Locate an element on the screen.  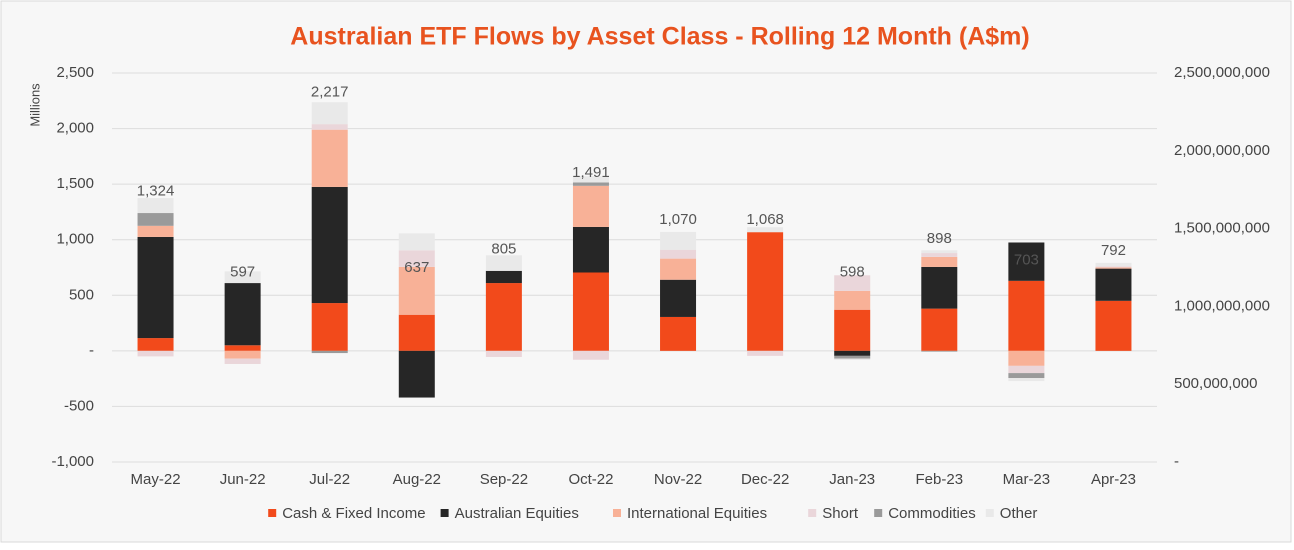
legend-label: International Equities is located at coordinates (697, 513).